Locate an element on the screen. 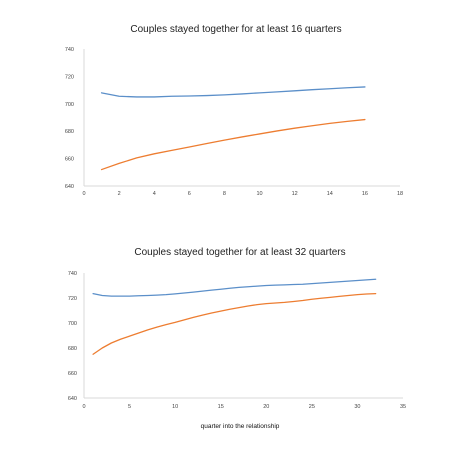 Image resolution: width=475 pixels, height=468 pixels. x-tick-label-top: 14 is located at coordinates (330, 194).